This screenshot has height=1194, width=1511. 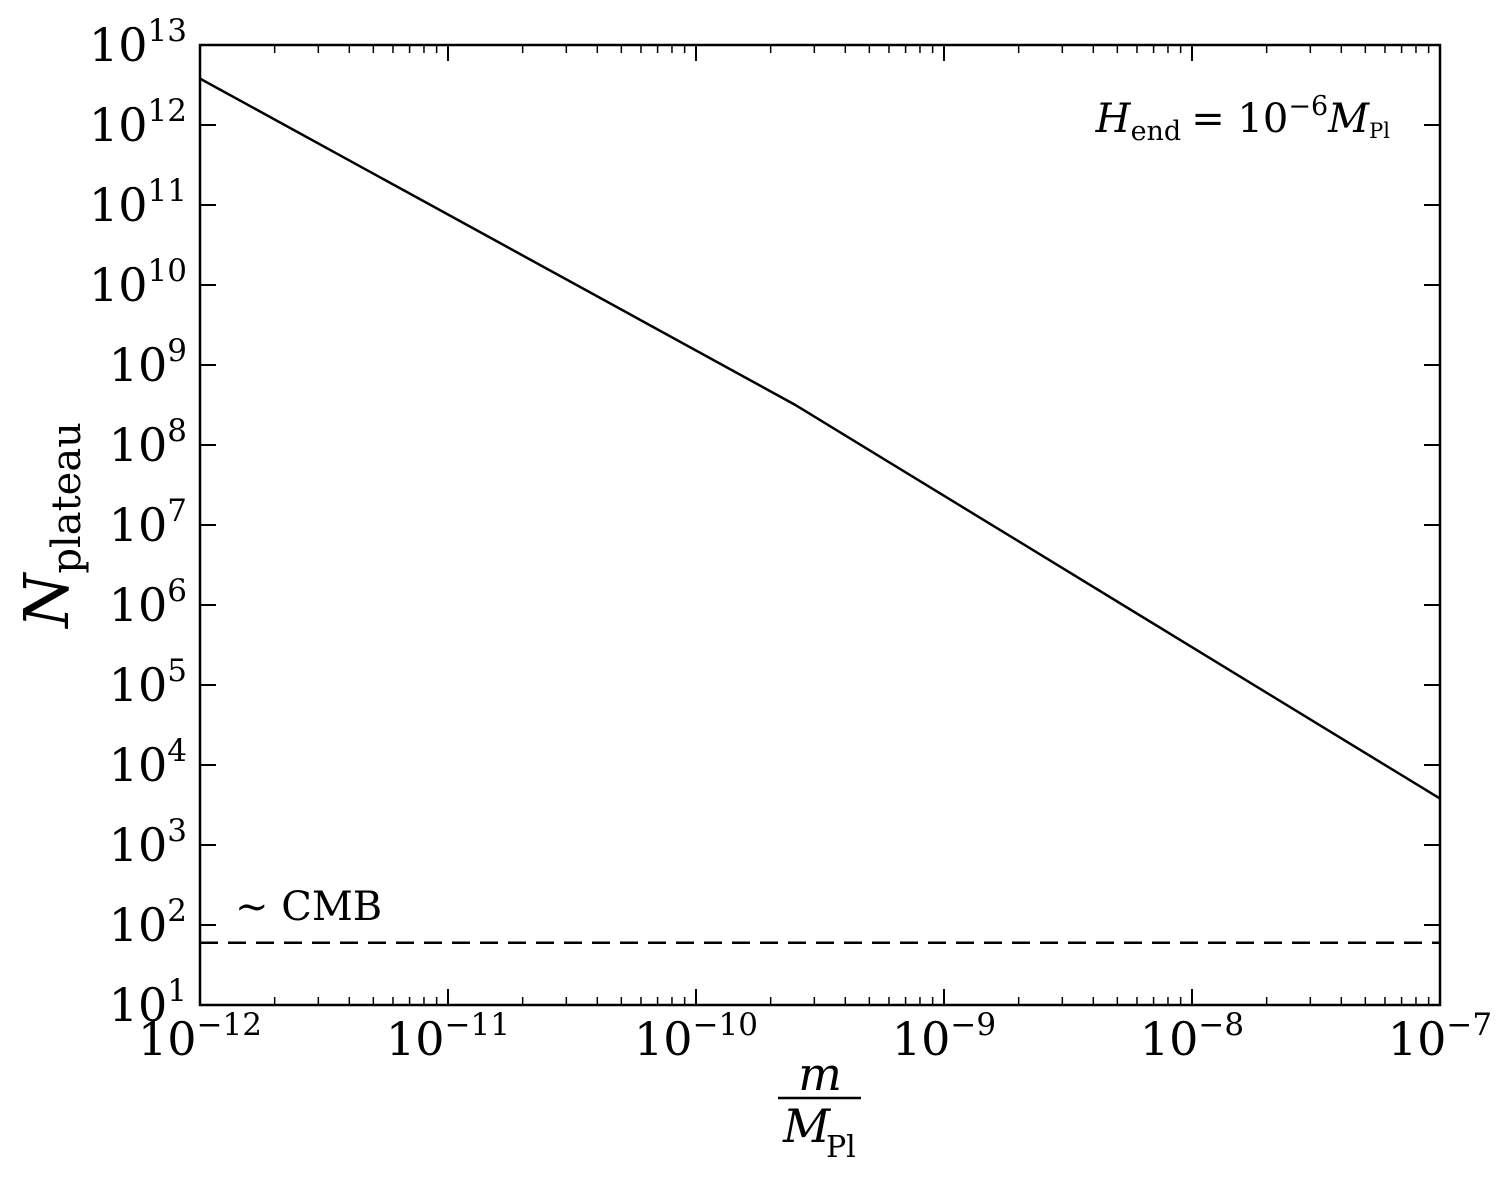 What do you see at coordinates (148, 442) in the screenshot?
I see `y-tick-label: 108` at bounding box center [148, 442].